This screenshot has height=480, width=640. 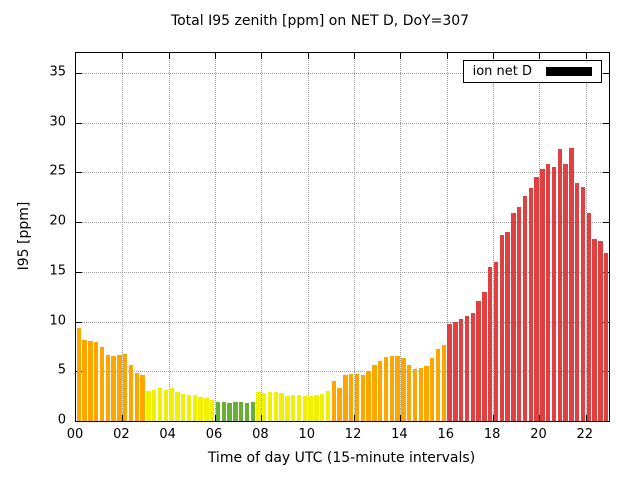 What do you see at coordinates (57, 122) in the screenshot?
I see `y-tick-label: 30` at bounding box center [57, 122].